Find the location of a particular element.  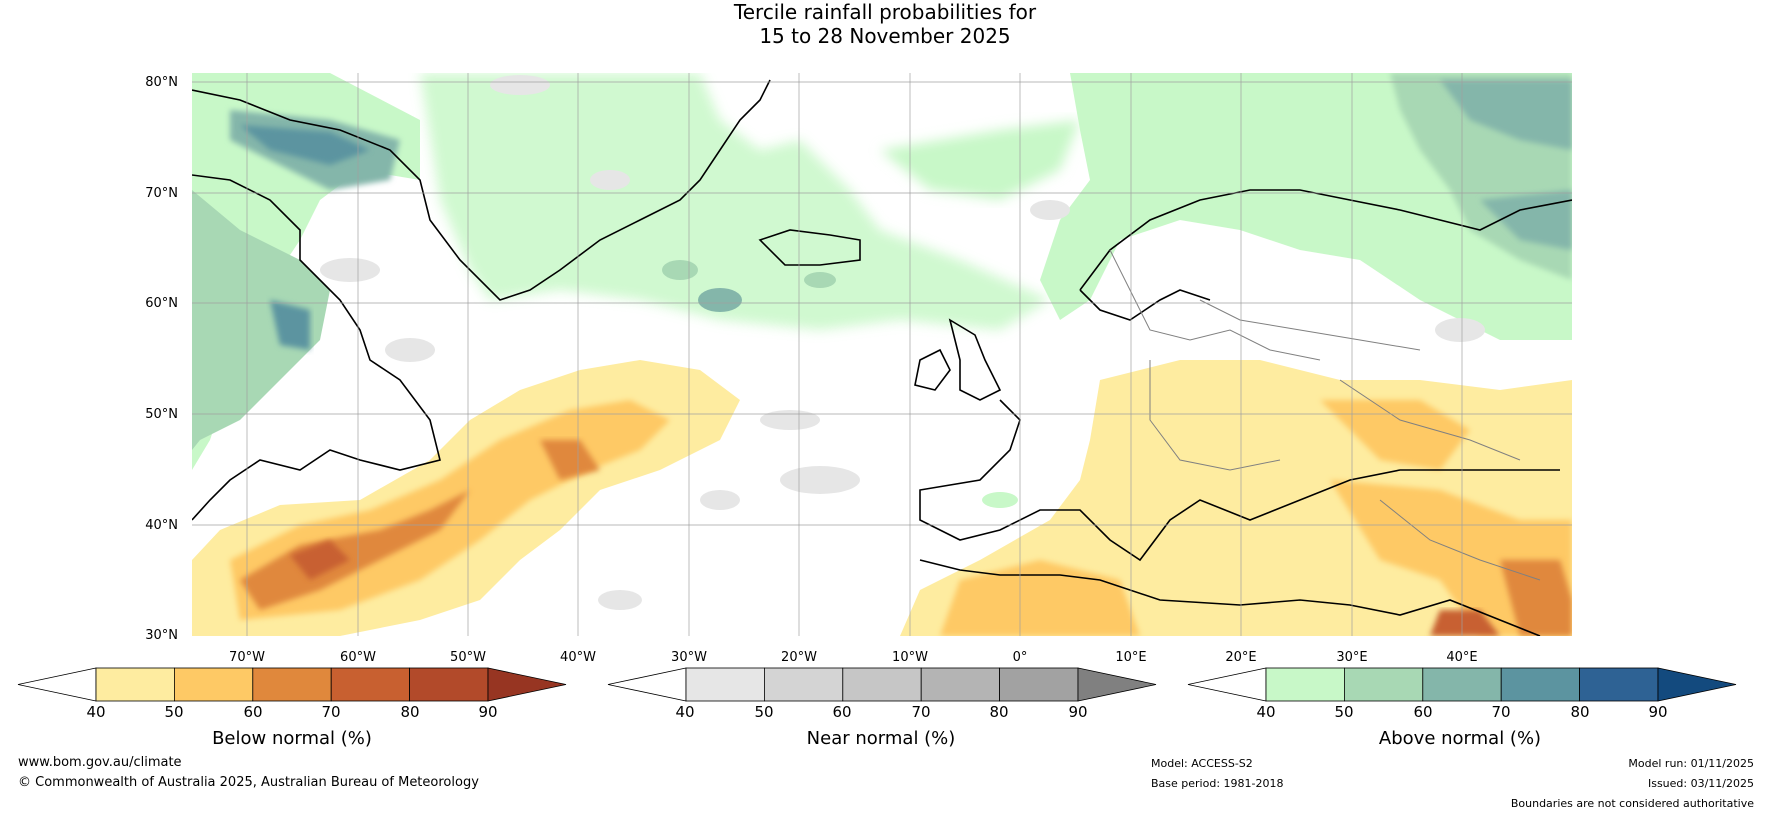

below-tick-70: 70 is located at coordinates (331, 712).